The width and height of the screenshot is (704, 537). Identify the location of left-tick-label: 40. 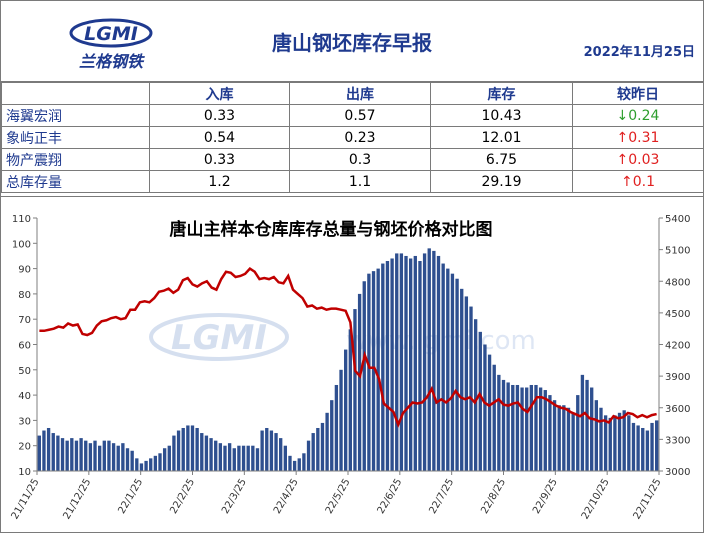
(24, 396).